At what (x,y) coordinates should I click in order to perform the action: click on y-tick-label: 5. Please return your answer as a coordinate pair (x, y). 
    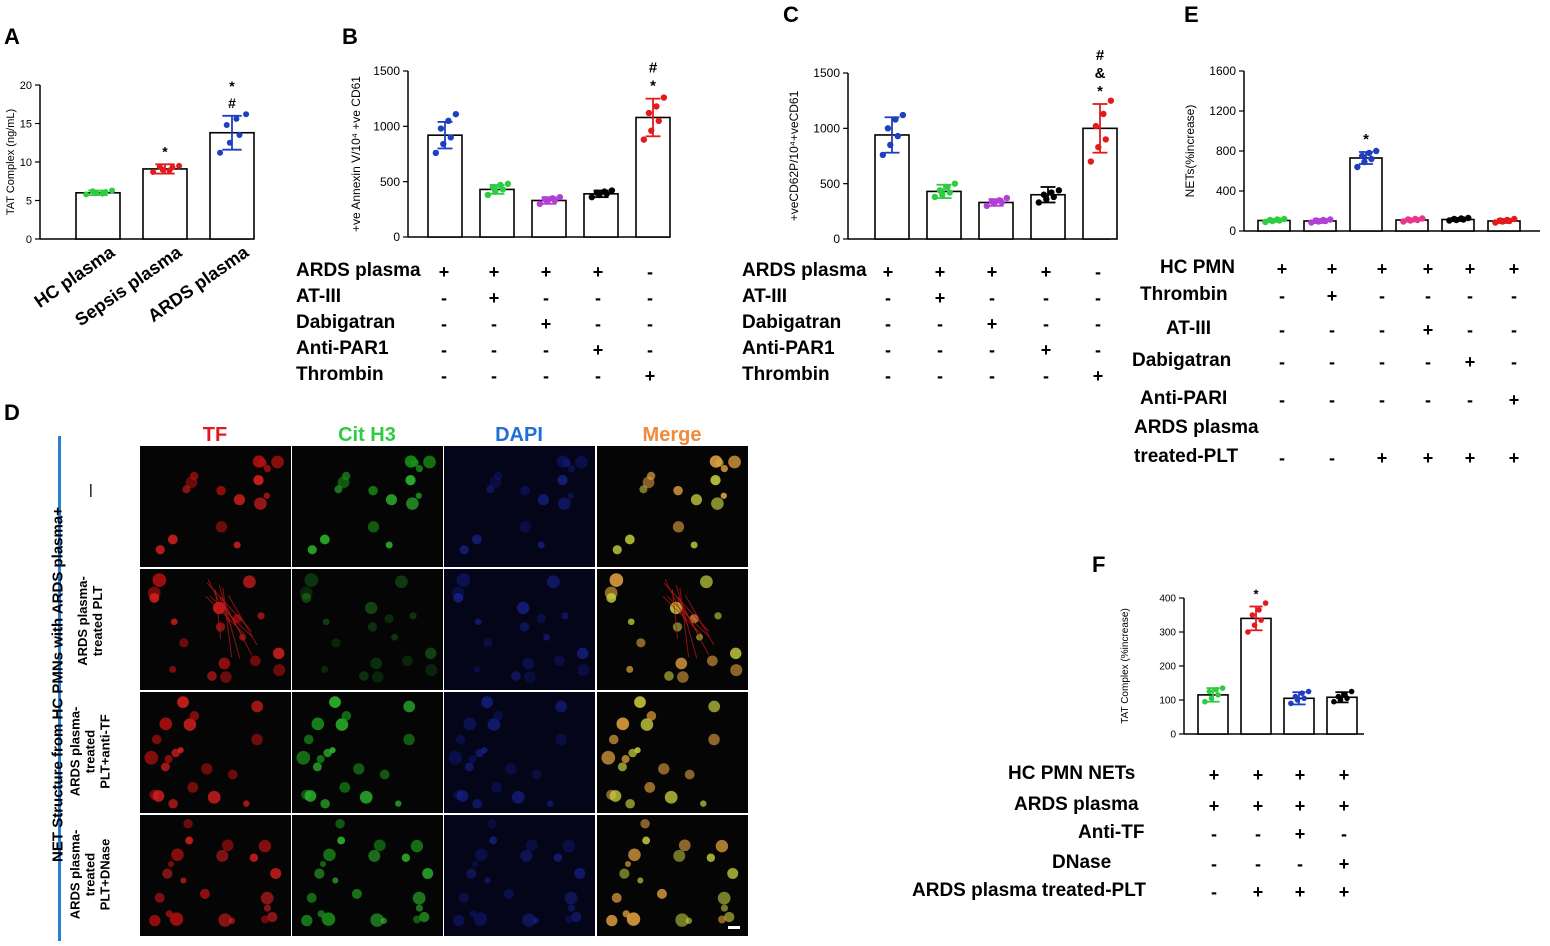
    Looking at the image, I should click on (29, 201).